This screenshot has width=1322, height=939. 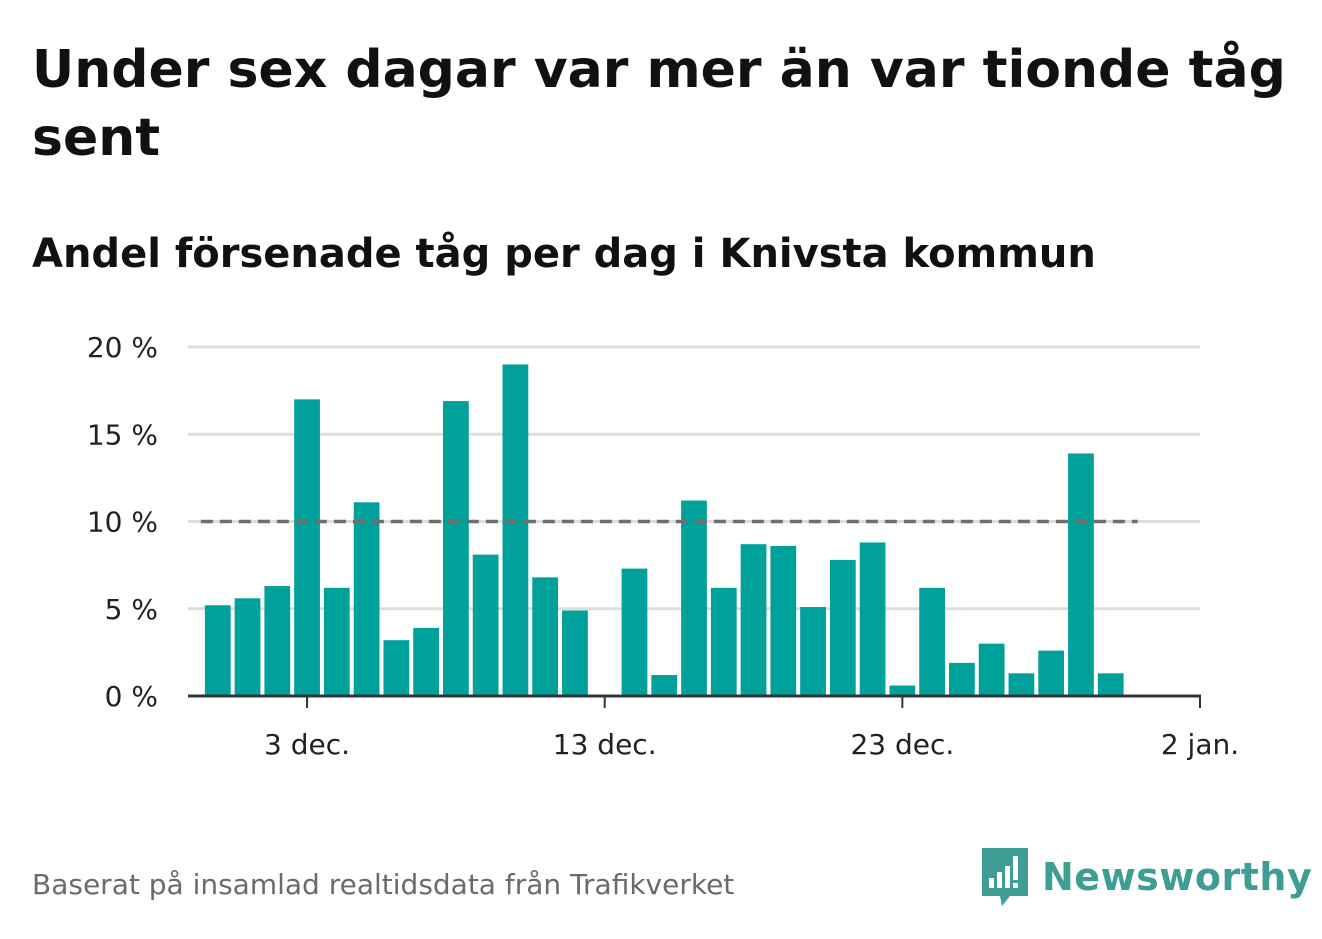 What do you see at coordinates (122, 434) in the screenshot?
I see `y-tick-label: 15 %` at bounding box center [122, 434].